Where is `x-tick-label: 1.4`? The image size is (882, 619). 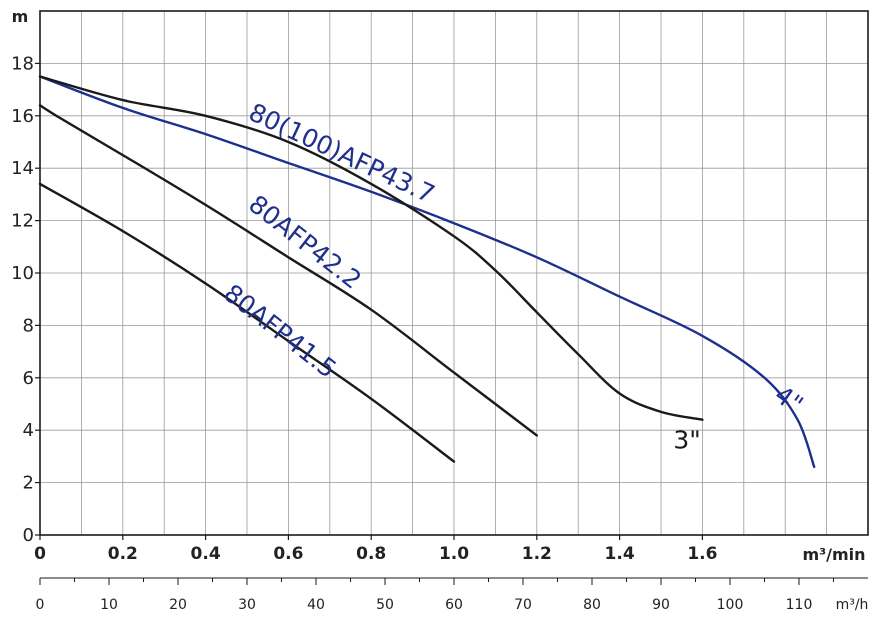
x-tick-label: 1.4 is located at coordinates (620, 554).